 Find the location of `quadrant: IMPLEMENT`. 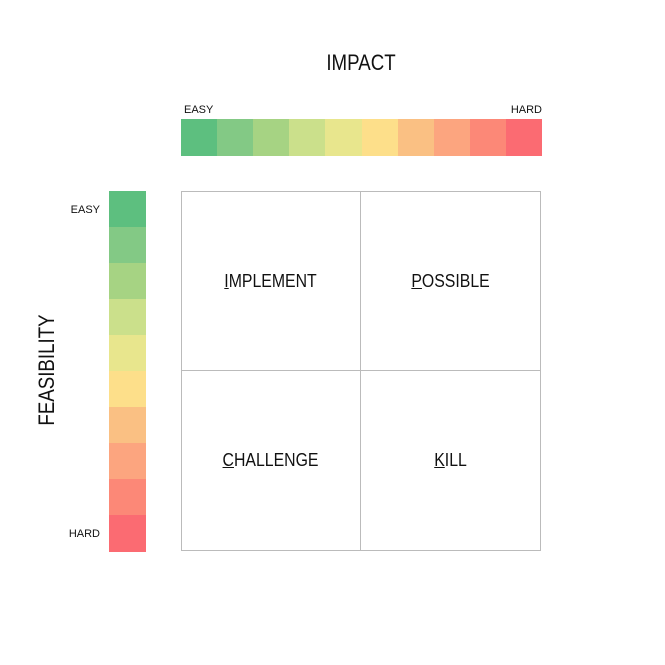

quadrant: IMPLEMENT is located at coordinates (271, 281).